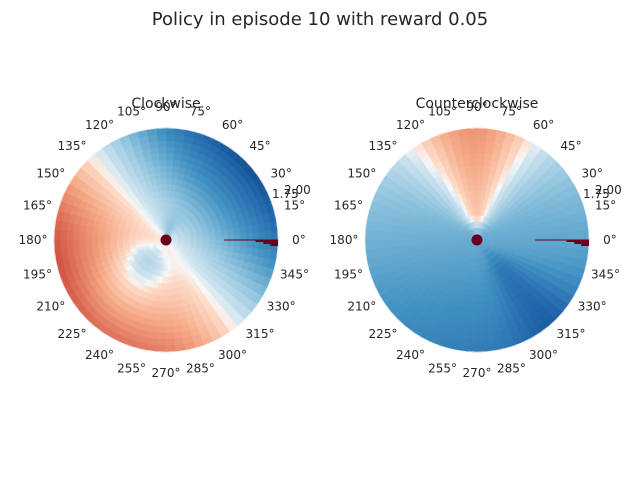 The width and height of the screenshot is (640, 480). What do you see at coordinates (37, 206) in the screenshot?
I see `theta-tick-label: 165°` at bounding box center [37, 206].